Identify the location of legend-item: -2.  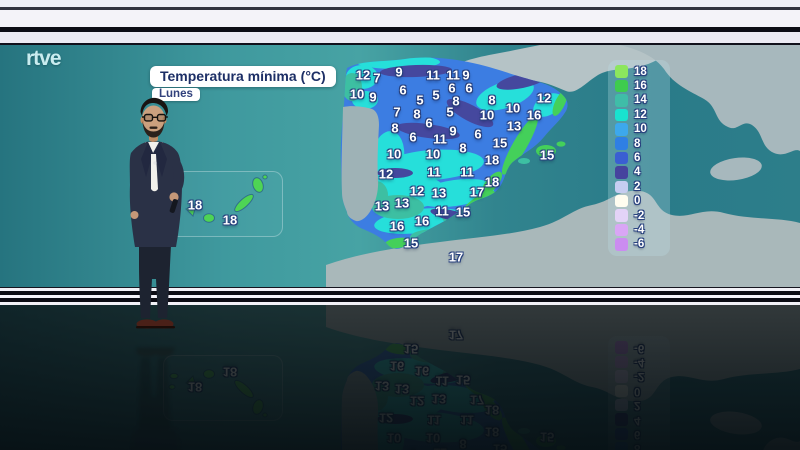
(639, 215).